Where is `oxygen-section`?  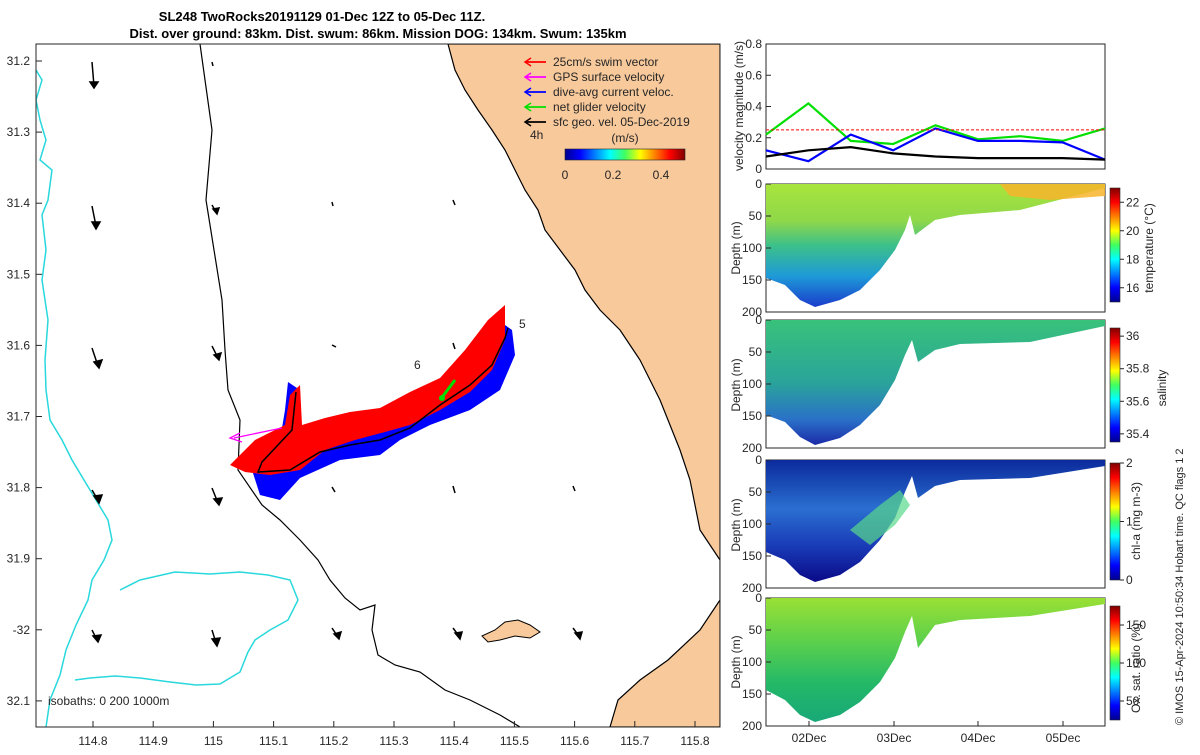
oxygen-section is located at coordinates (935, 660).